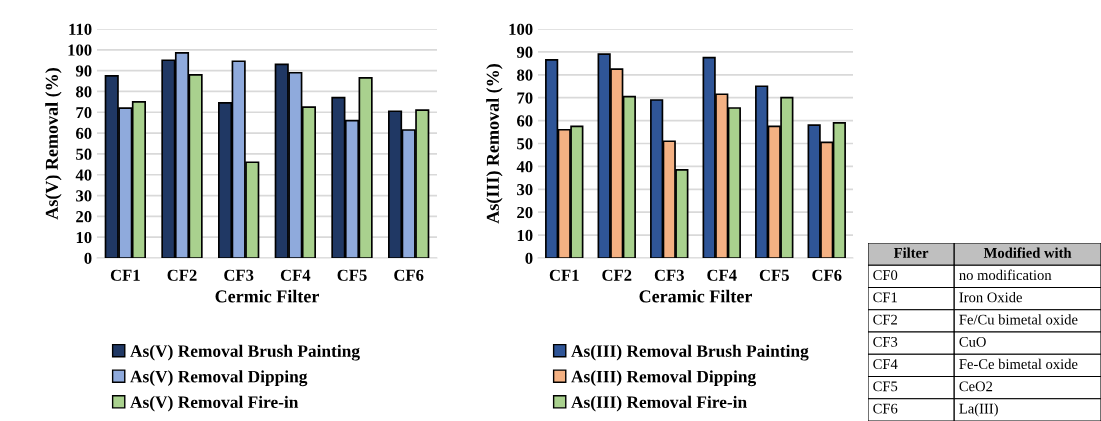 The width and height of the screenshot is (1101, 421). Describe the element at coordinates (885, 341) in the screenshot. I see `text: CF3` at that location.